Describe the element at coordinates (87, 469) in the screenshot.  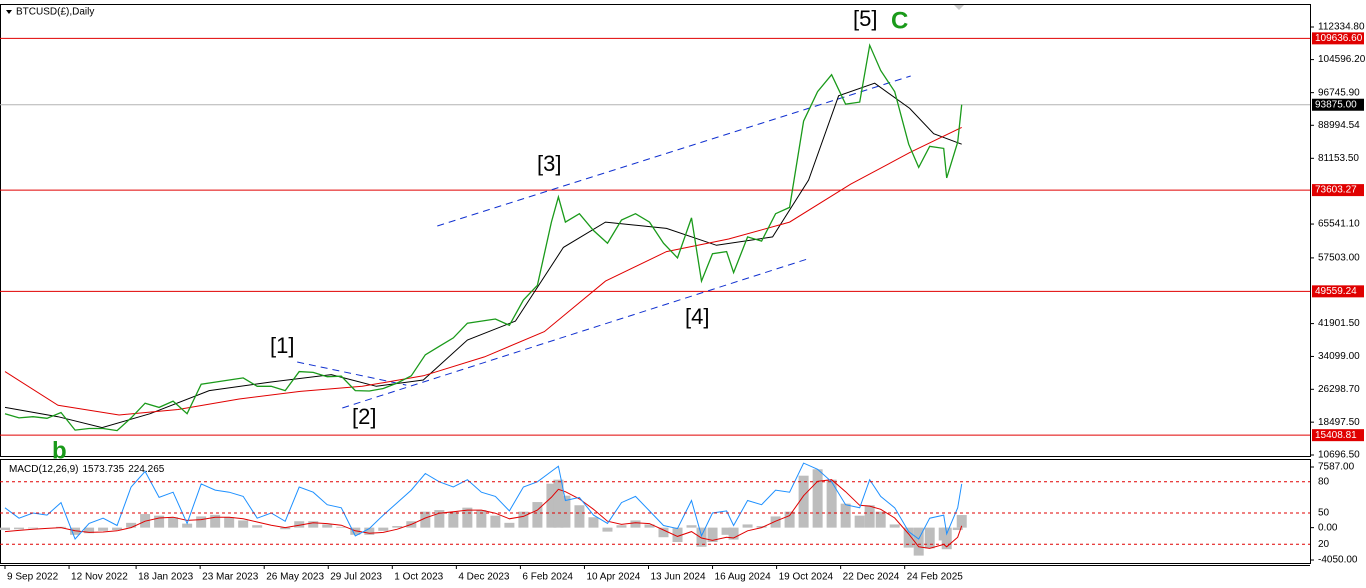
I see `indicator-title: MACD(12,26,9) 1573.735 224.265` at that location.